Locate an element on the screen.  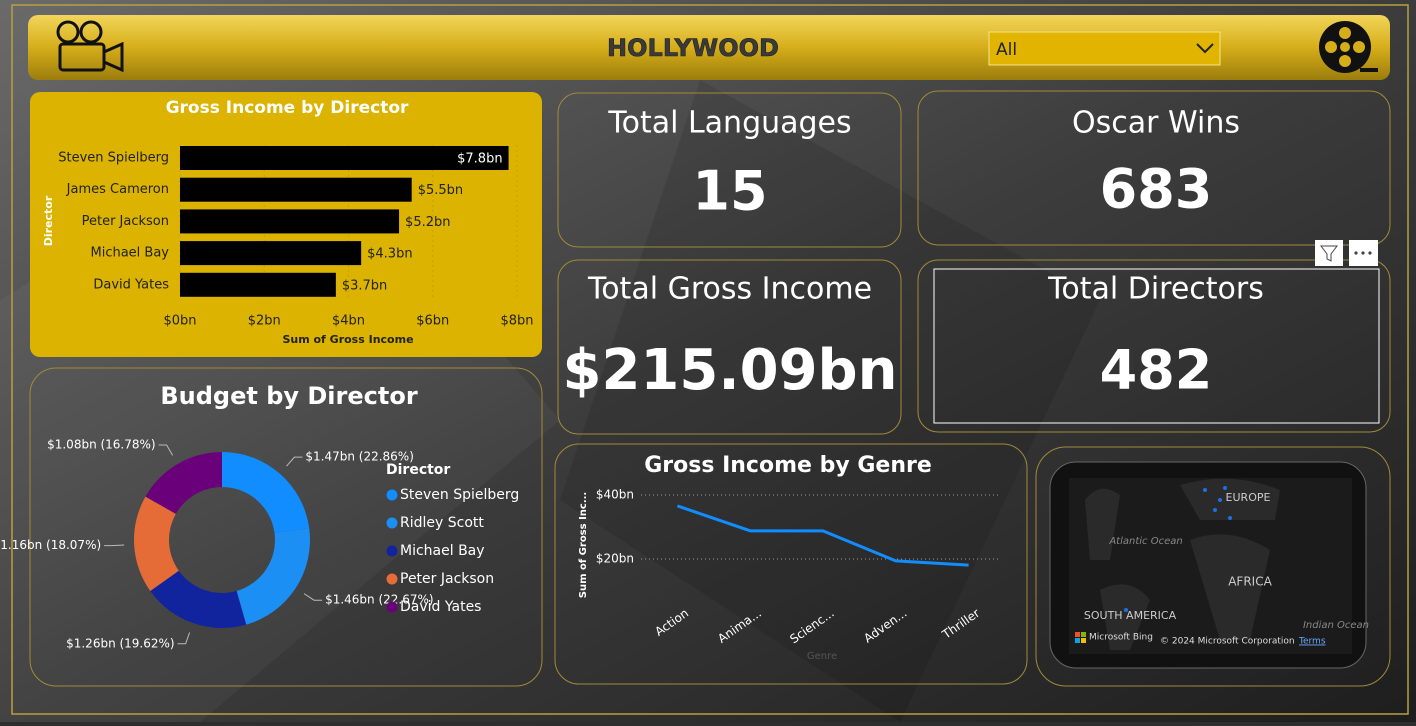
map-terms: Terms is located at coordinates (1312, 642).